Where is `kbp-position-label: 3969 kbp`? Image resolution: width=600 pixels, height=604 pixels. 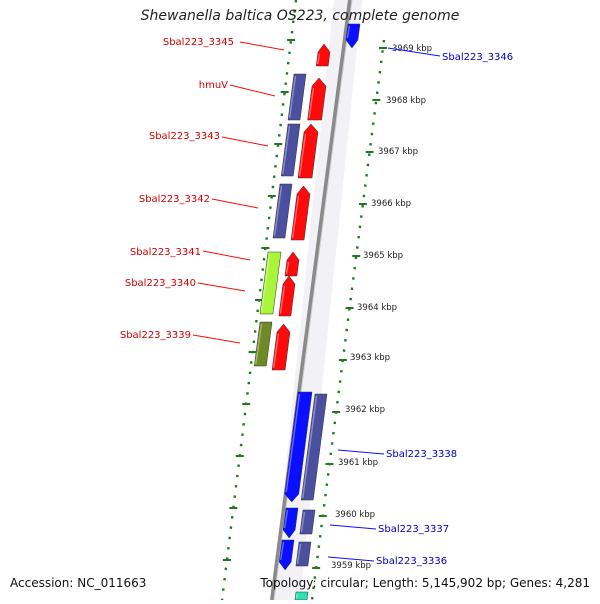 kbp-position-label: 3969 kbp is located at coordinates (412, 49).